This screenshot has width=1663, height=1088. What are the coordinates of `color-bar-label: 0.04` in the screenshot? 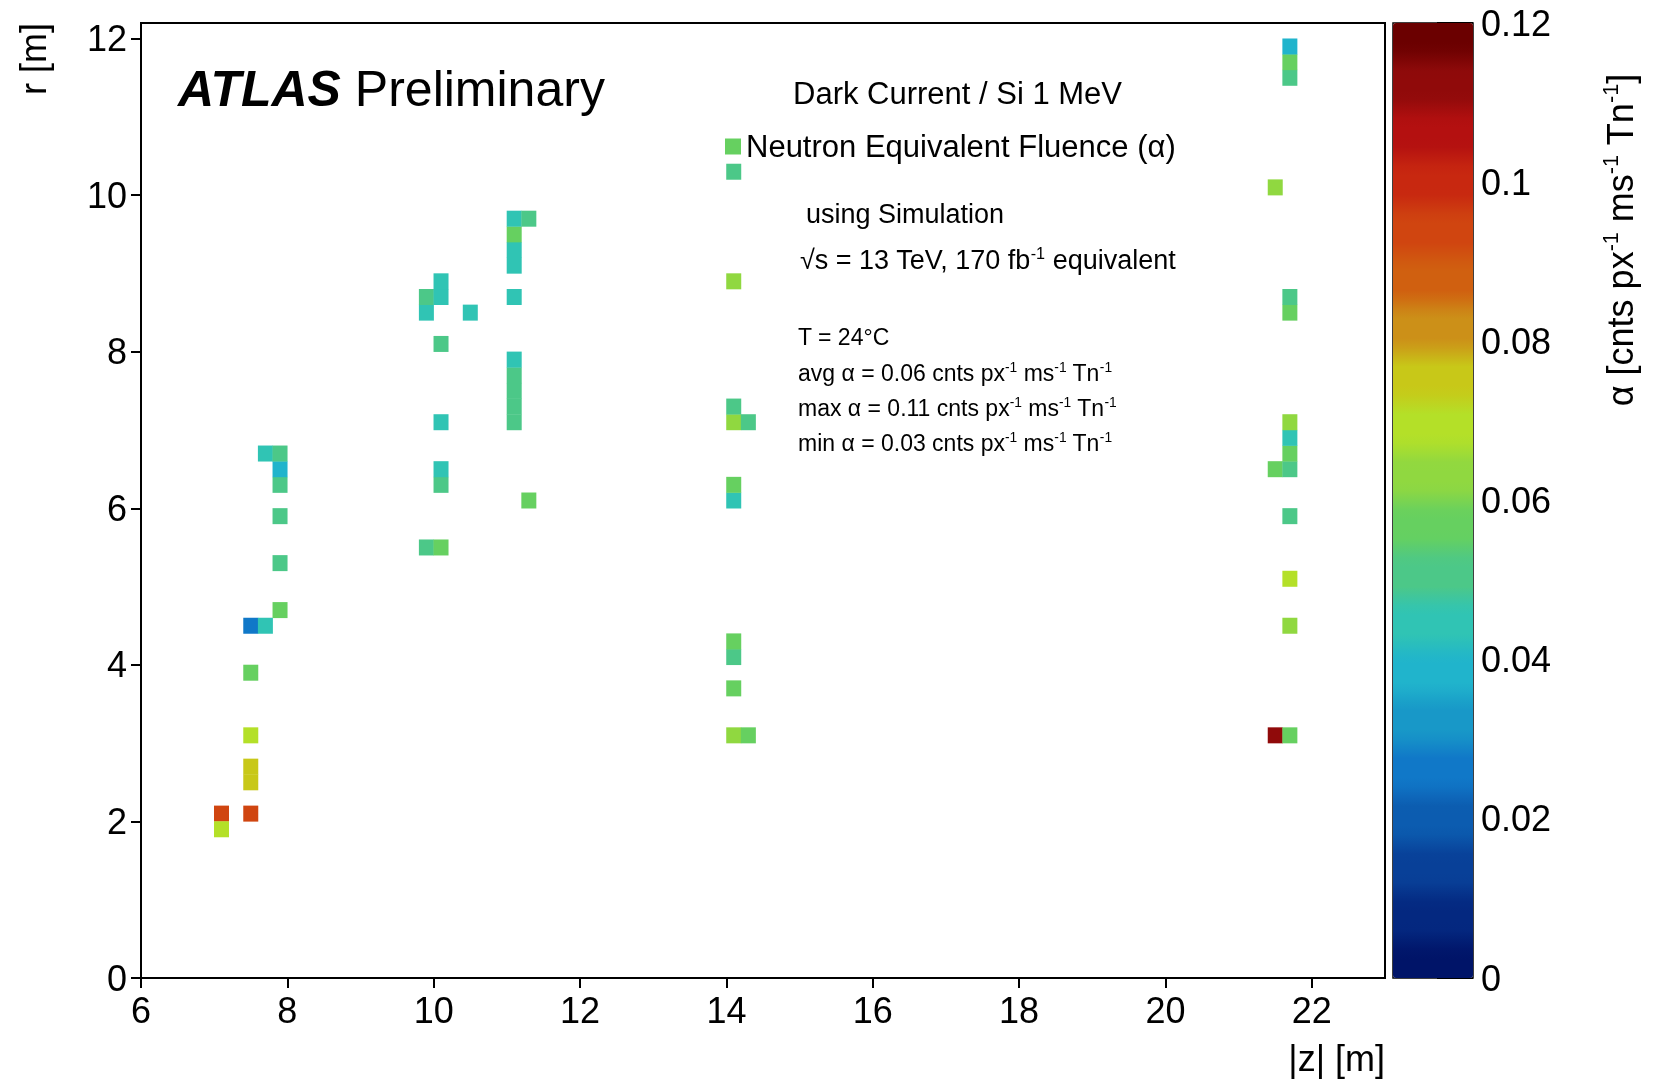 It's located at (1516, 660).